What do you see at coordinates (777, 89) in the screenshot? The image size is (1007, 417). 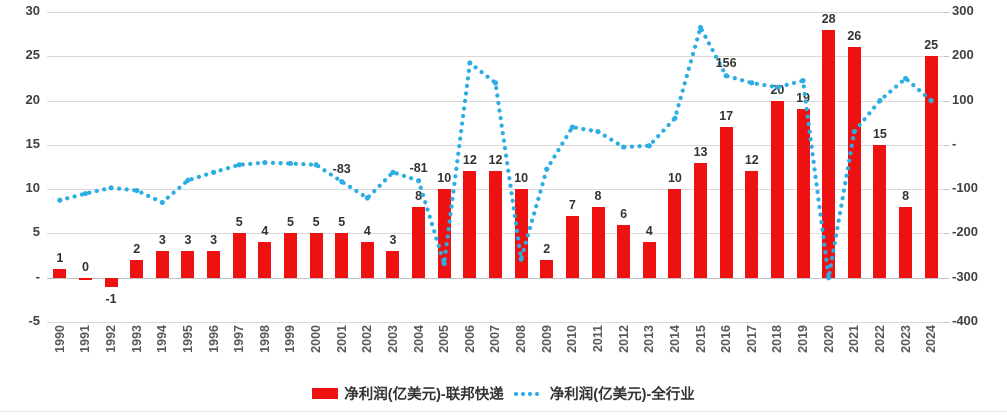 I see `bar-value-label: 20` at bounding box center [777, 89].